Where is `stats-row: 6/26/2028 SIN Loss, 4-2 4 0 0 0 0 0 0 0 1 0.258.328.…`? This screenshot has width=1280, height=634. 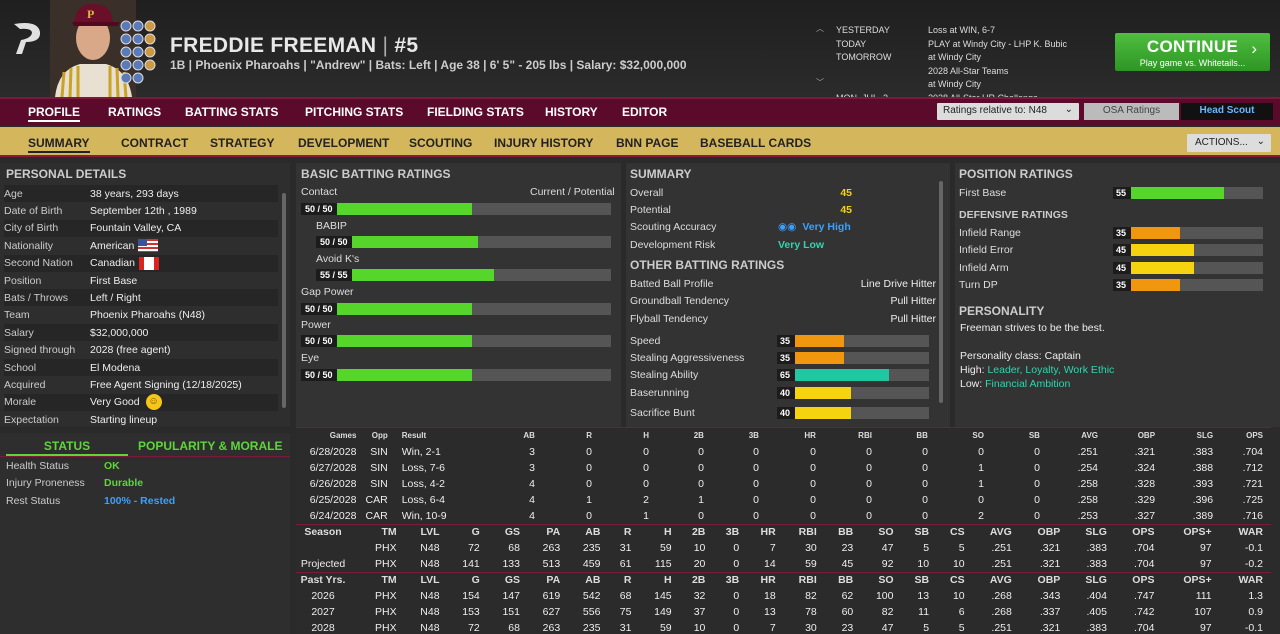 stats-row: 6/26/2028 SIN Loss, 4-2 4 0 0 0 0 0 0 0 1 0.258.328.… is located at coordinates (786, 483).